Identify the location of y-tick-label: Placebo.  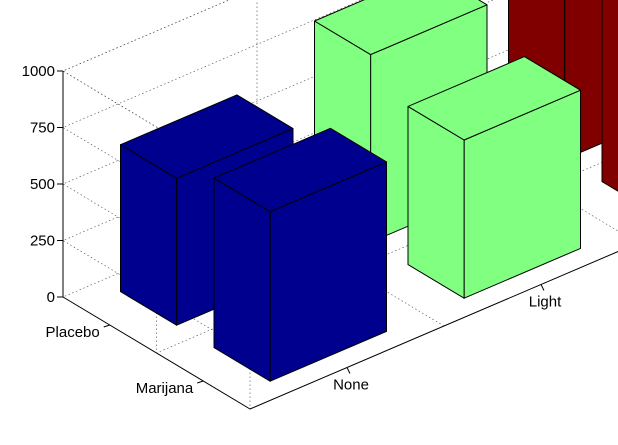
(73, 332).